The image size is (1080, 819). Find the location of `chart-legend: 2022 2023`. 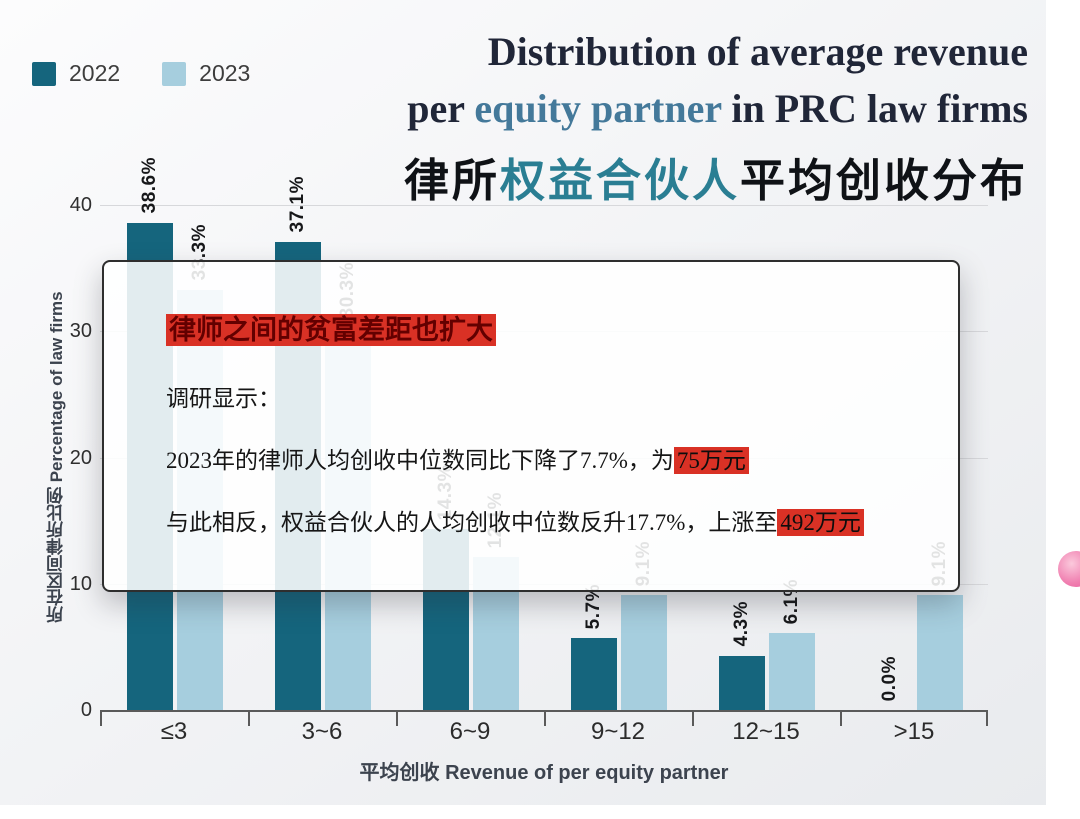

chart-legend: 2022 2023 is located at coordinates (141, 73).